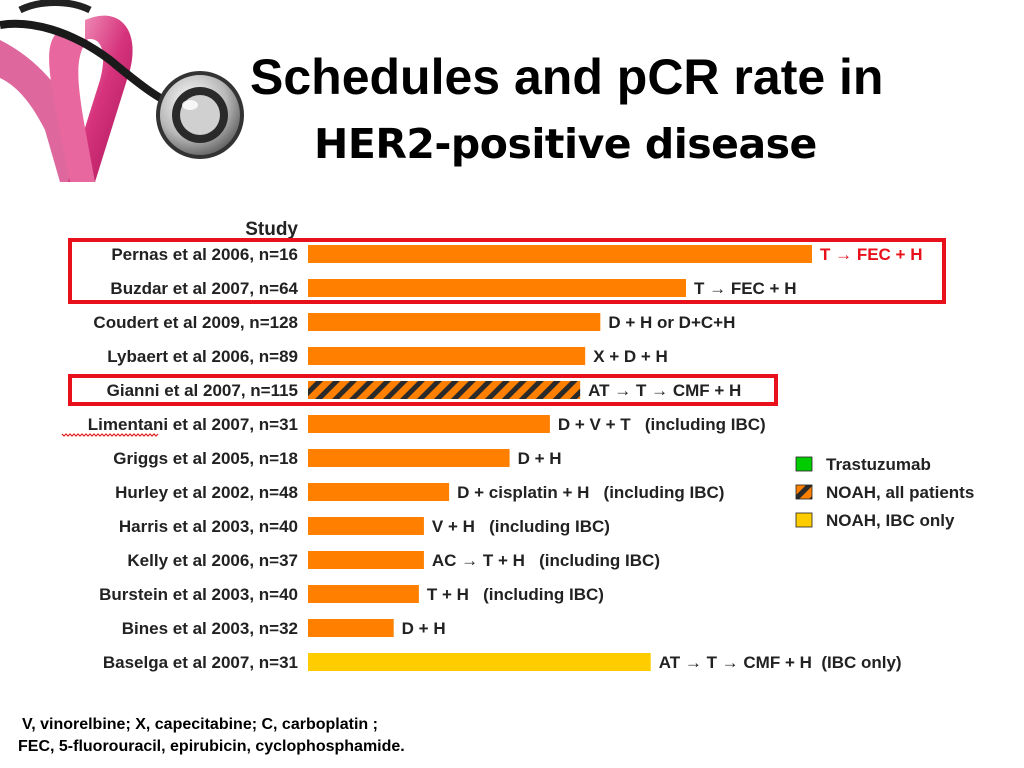 The height and width of the screenshot is (768, 1024). I want to click on y-axis-title: Study, so click(271, 229).